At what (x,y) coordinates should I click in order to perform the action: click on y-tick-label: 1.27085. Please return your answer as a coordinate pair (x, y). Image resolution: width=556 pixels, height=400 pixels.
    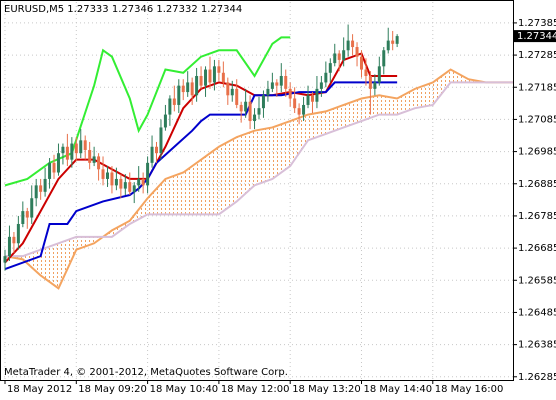
    Looking at the image, I should click on (537, 119).